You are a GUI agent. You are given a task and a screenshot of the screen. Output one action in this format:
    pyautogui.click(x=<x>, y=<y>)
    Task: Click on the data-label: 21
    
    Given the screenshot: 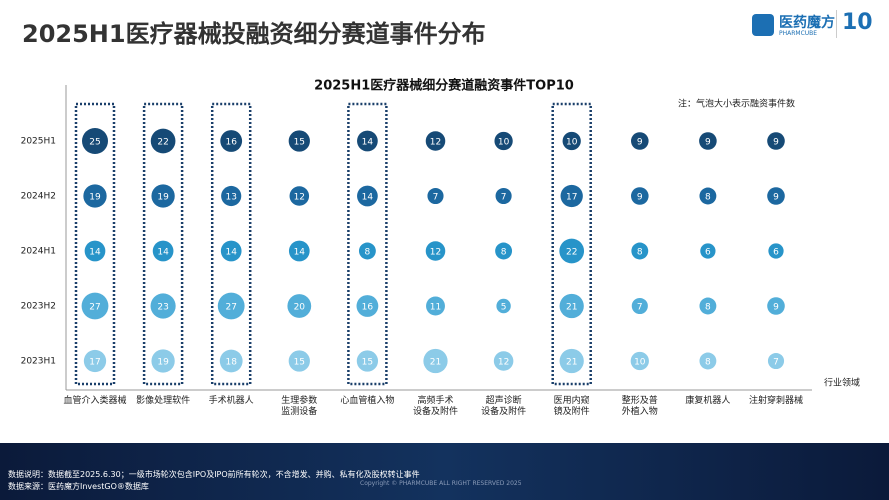 What is the action you would take?
    pyautogui.click(x=435, y=363)
    